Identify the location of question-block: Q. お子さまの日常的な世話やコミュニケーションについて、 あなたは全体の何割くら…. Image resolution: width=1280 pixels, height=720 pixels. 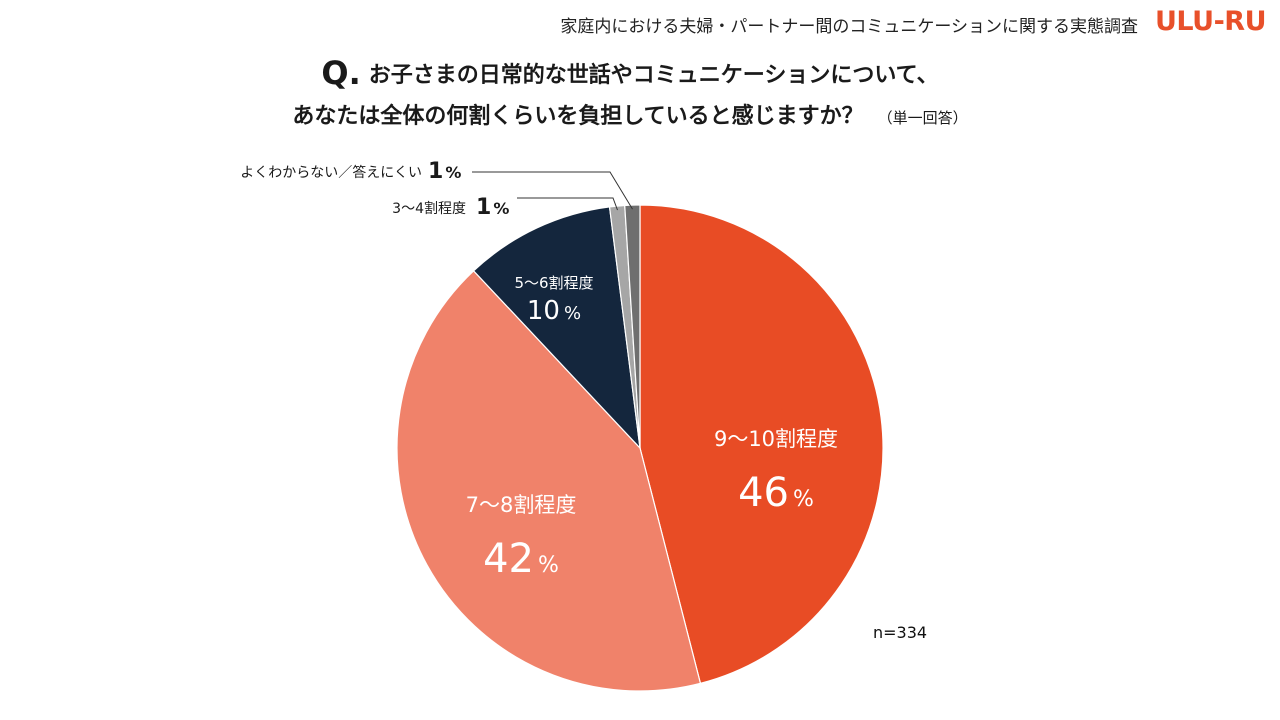
(640, 92).